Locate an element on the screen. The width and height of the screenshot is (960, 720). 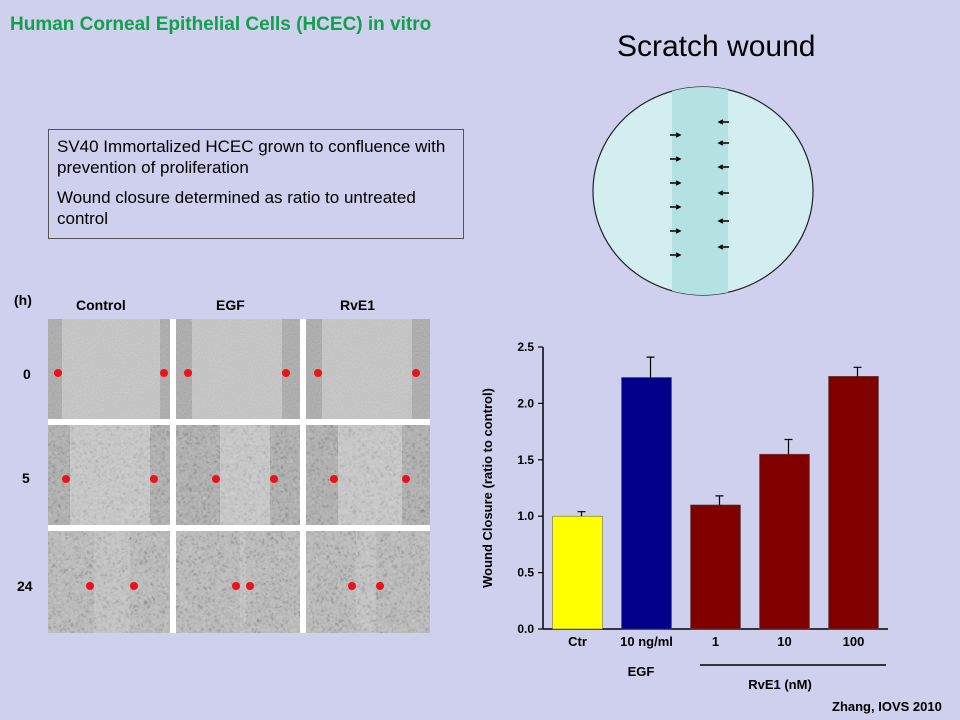
x-tick-label: 10 ng/ml is located at coordinates (646, 641).